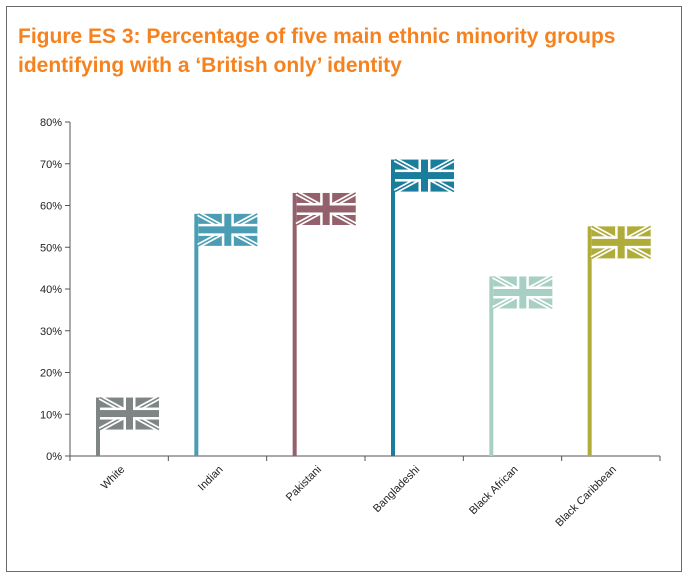 This screenshot has width=690, height=581. What do you see at coordinates (226, 333) in the screenshot?
I see `flag-bar-indian` at bounding box center [226, 333].